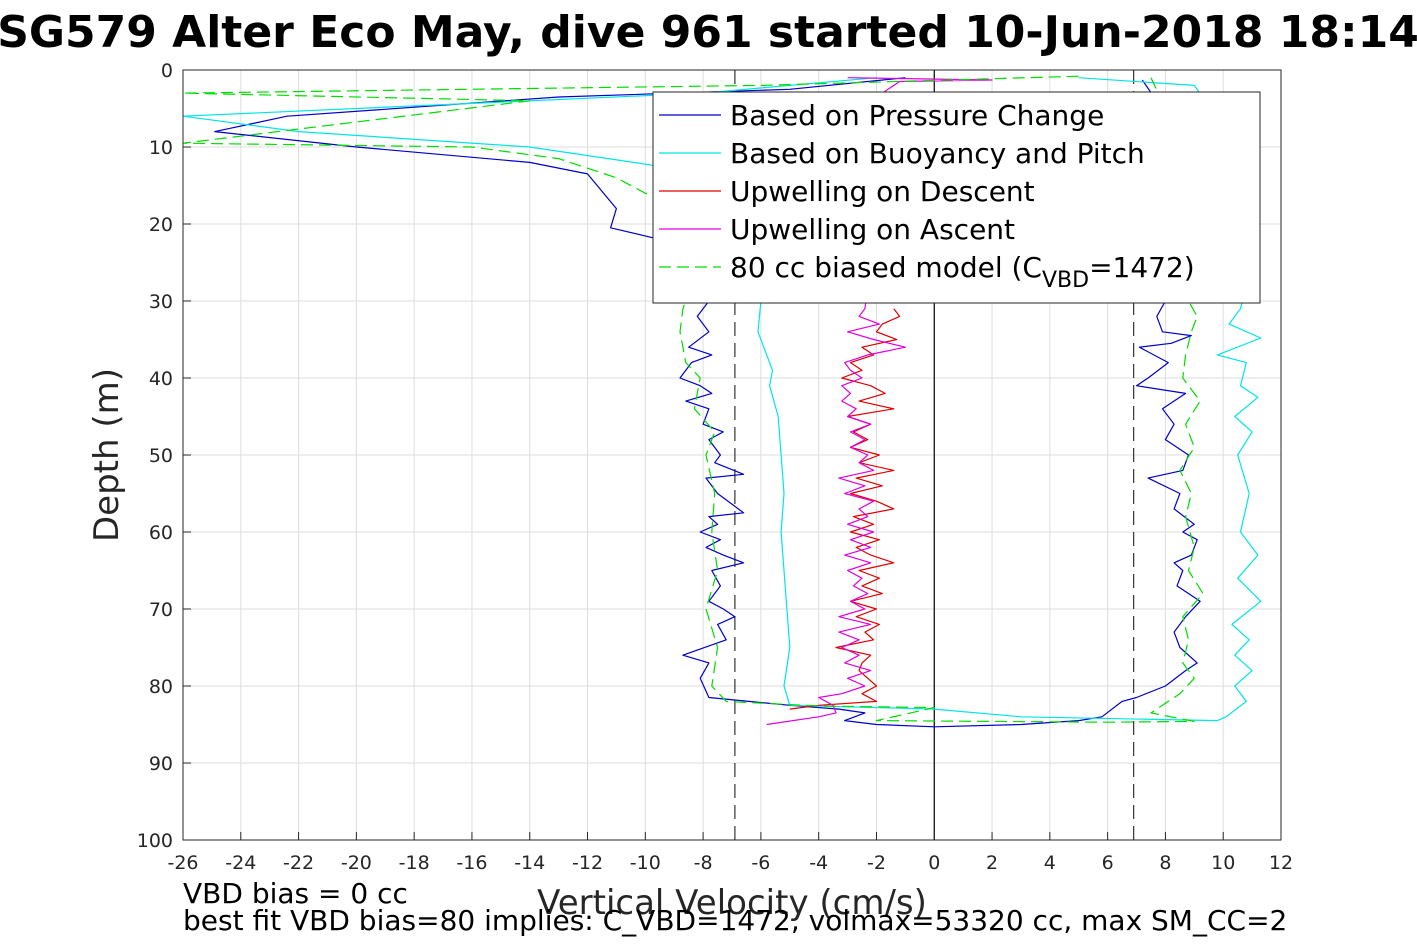 Image resolution: width=1417 pixels, height=949 pixels. Describe the element at coordinates (182, 863) in the screenshot. I see `x-tick-label: -26` at that location.